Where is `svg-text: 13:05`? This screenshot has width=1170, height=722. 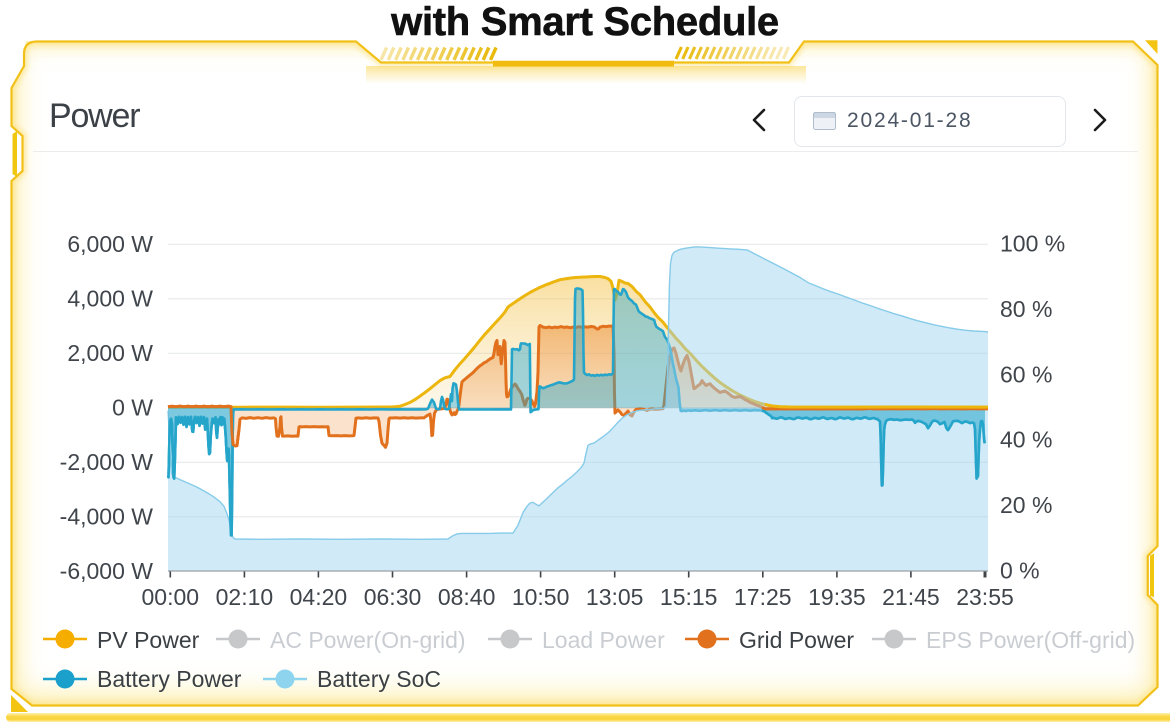 svg-text: 13:05 is located at coordinates (615, 597).